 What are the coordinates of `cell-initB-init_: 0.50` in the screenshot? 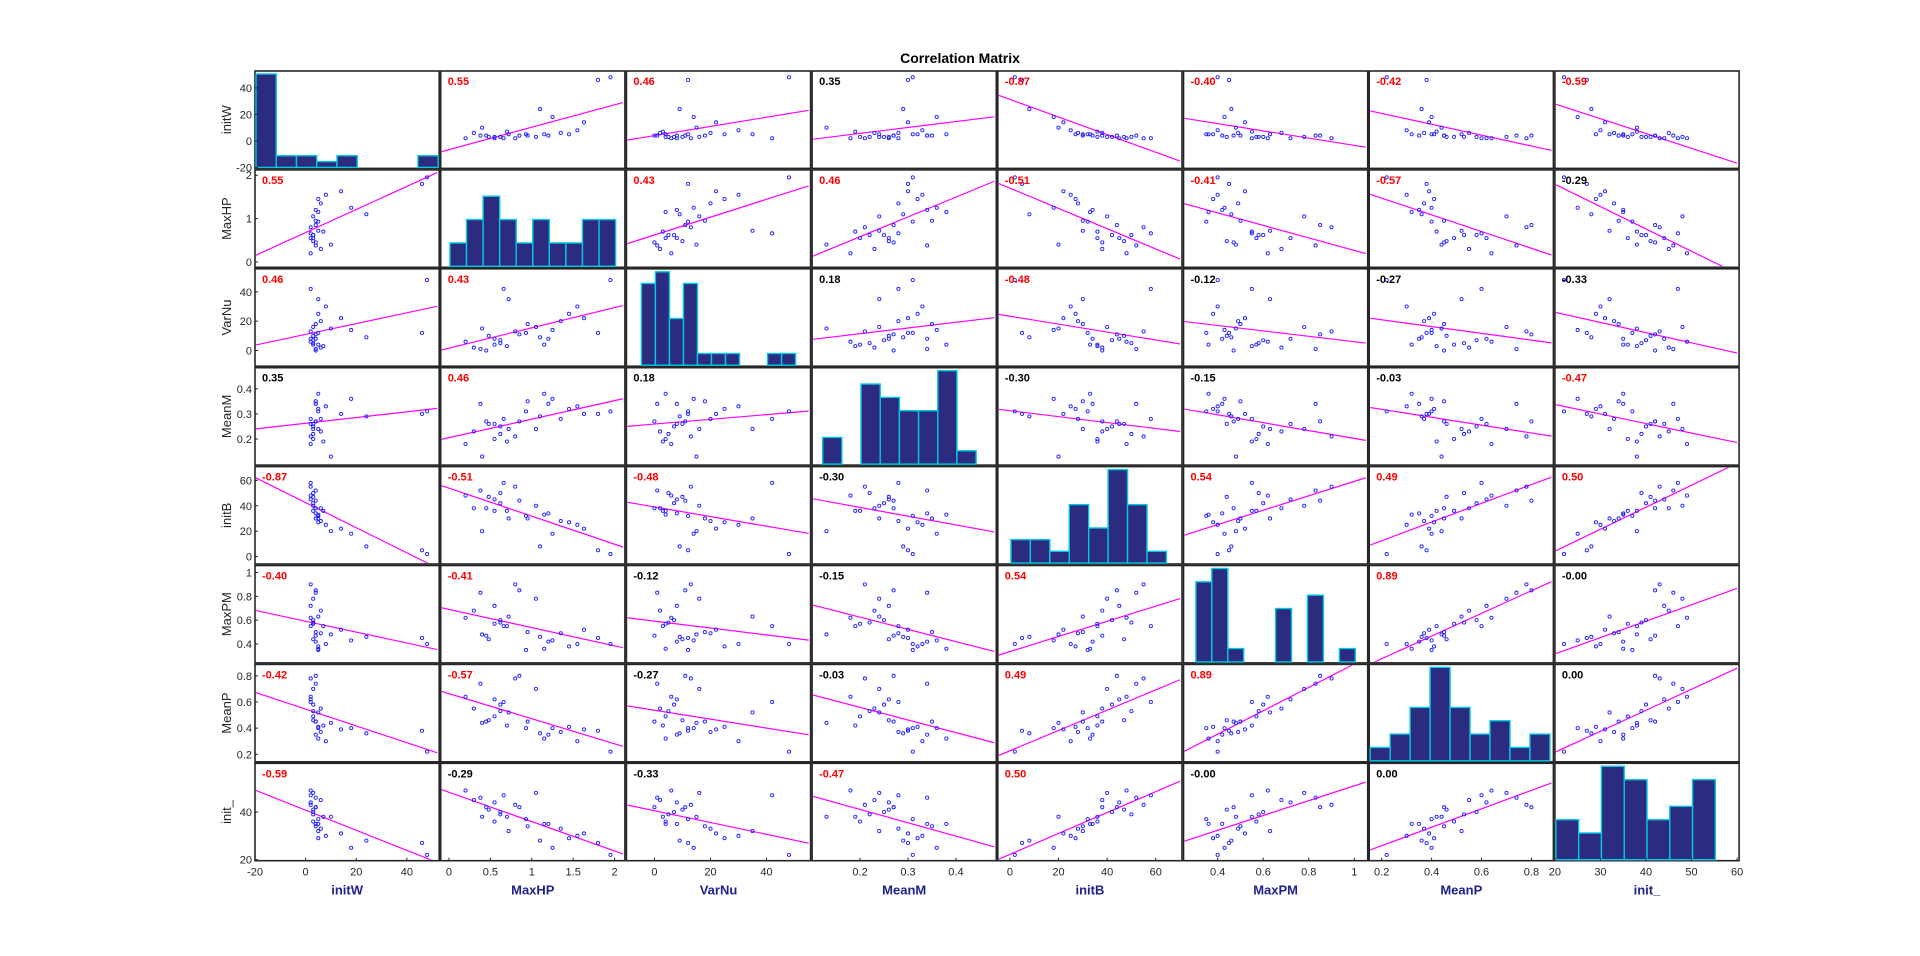 It's located at (1647, 515).